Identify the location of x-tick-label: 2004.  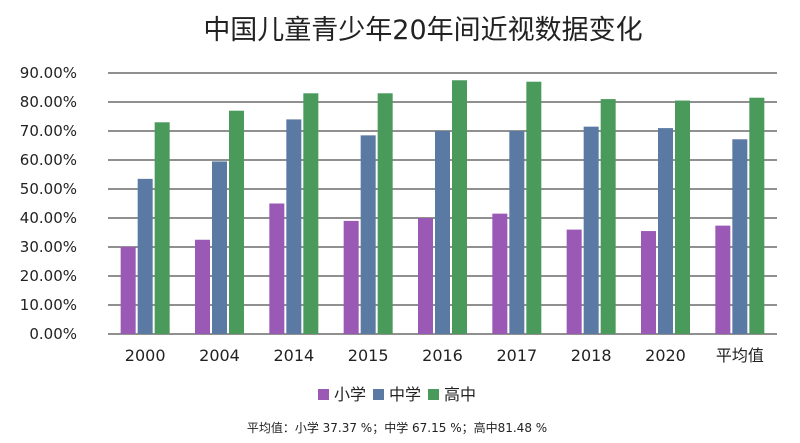
(219, 355).